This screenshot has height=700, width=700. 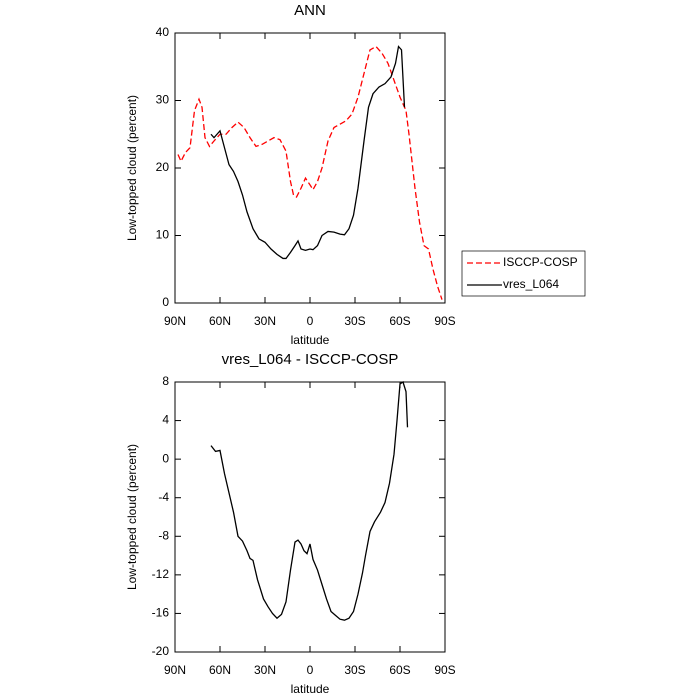 What do you see at coordinates (165, 381) in the screenshot?
I see `y-tick-label: 8` at bounding box center [165, 381].